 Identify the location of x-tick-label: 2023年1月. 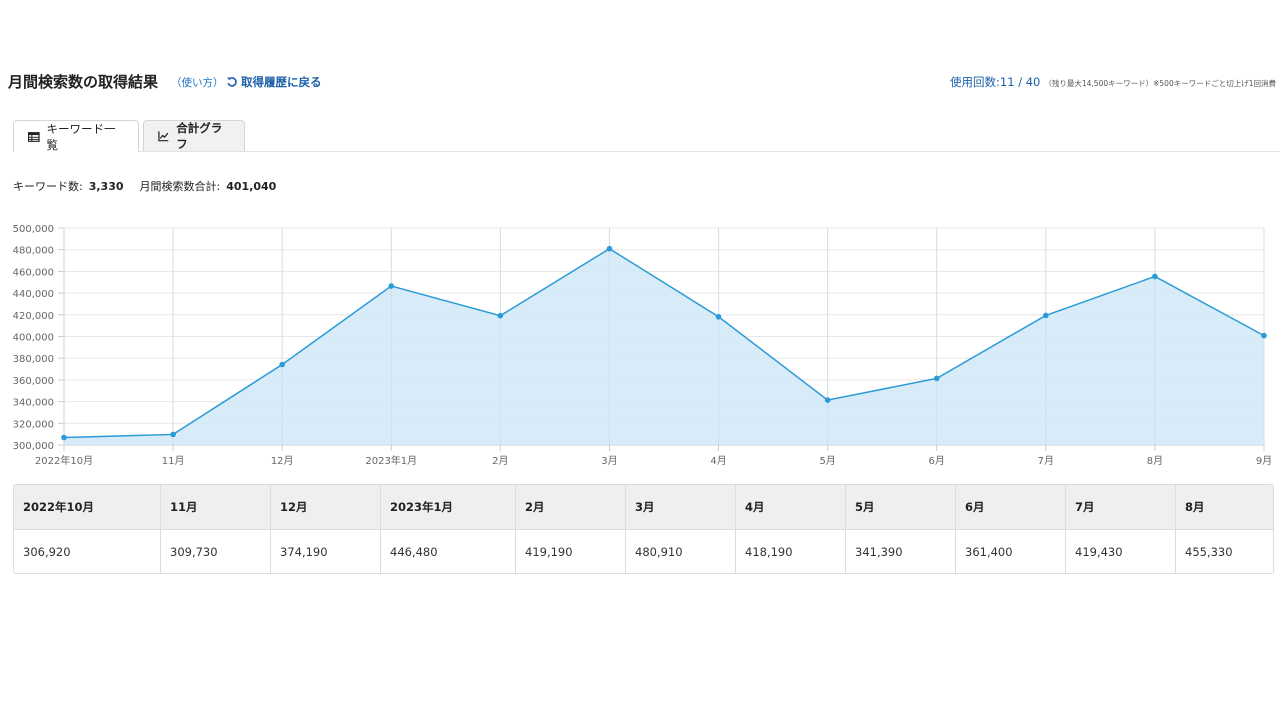
(391, 460).